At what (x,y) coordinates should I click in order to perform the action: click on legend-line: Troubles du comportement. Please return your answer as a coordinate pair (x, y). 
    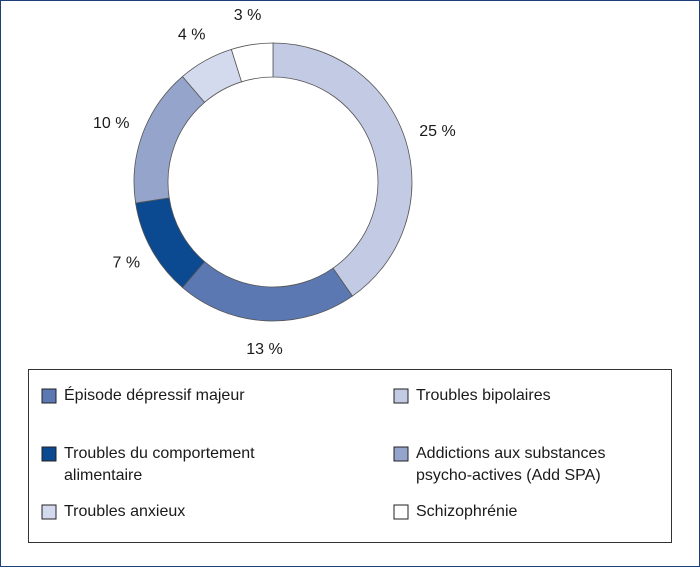
    Looking at the image, I should click on (159, 453).